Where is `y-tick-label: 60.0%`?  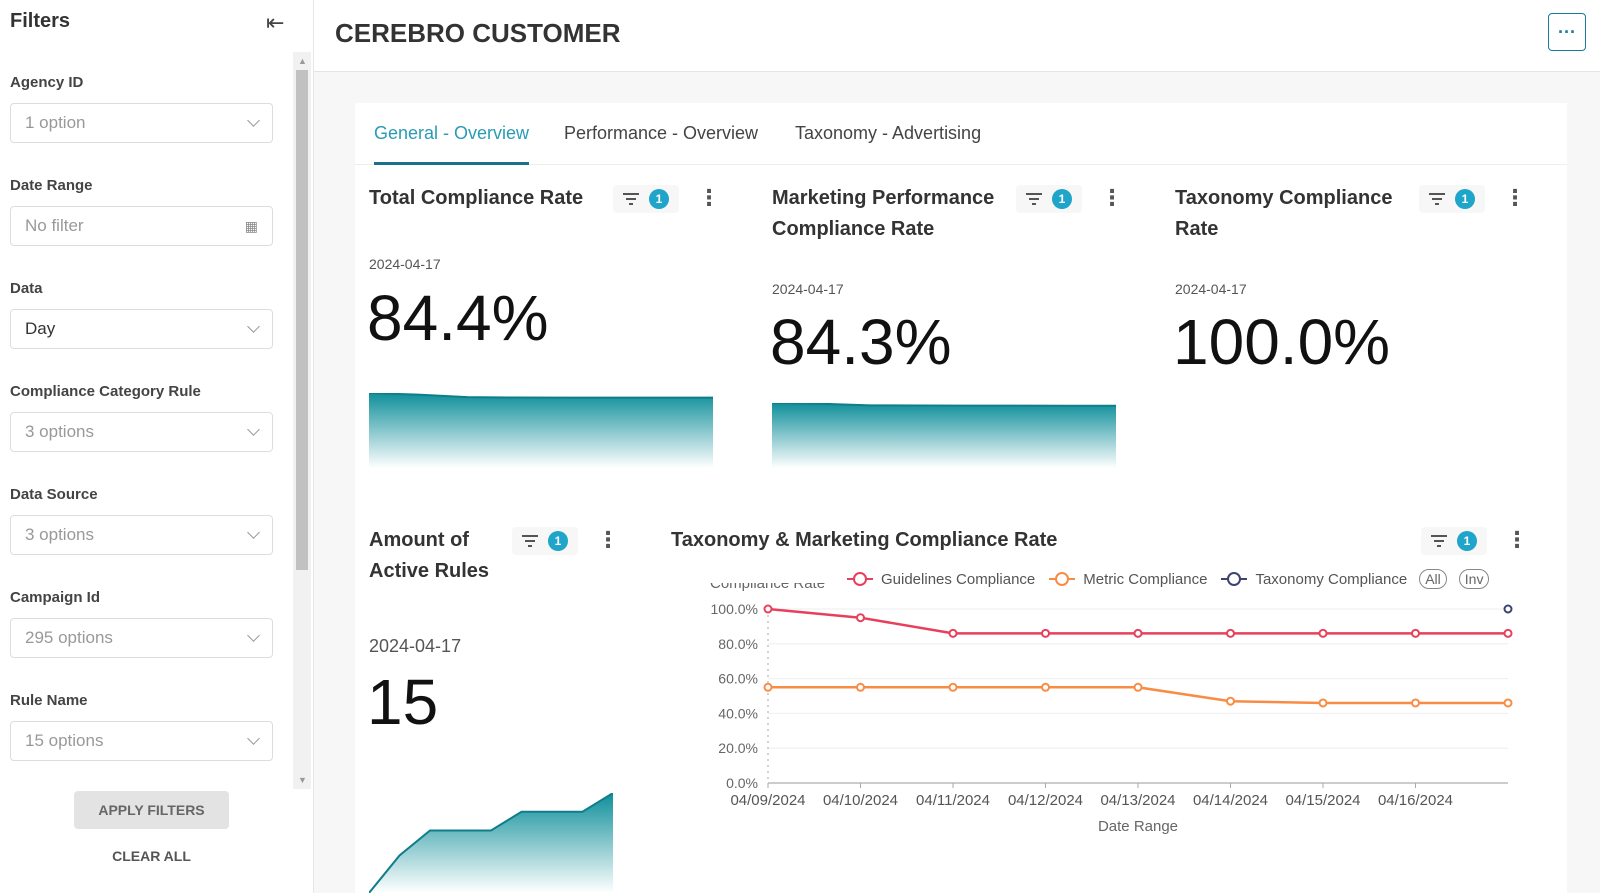 y-tick-label: 60.0% is located at coordinates (738, 679).